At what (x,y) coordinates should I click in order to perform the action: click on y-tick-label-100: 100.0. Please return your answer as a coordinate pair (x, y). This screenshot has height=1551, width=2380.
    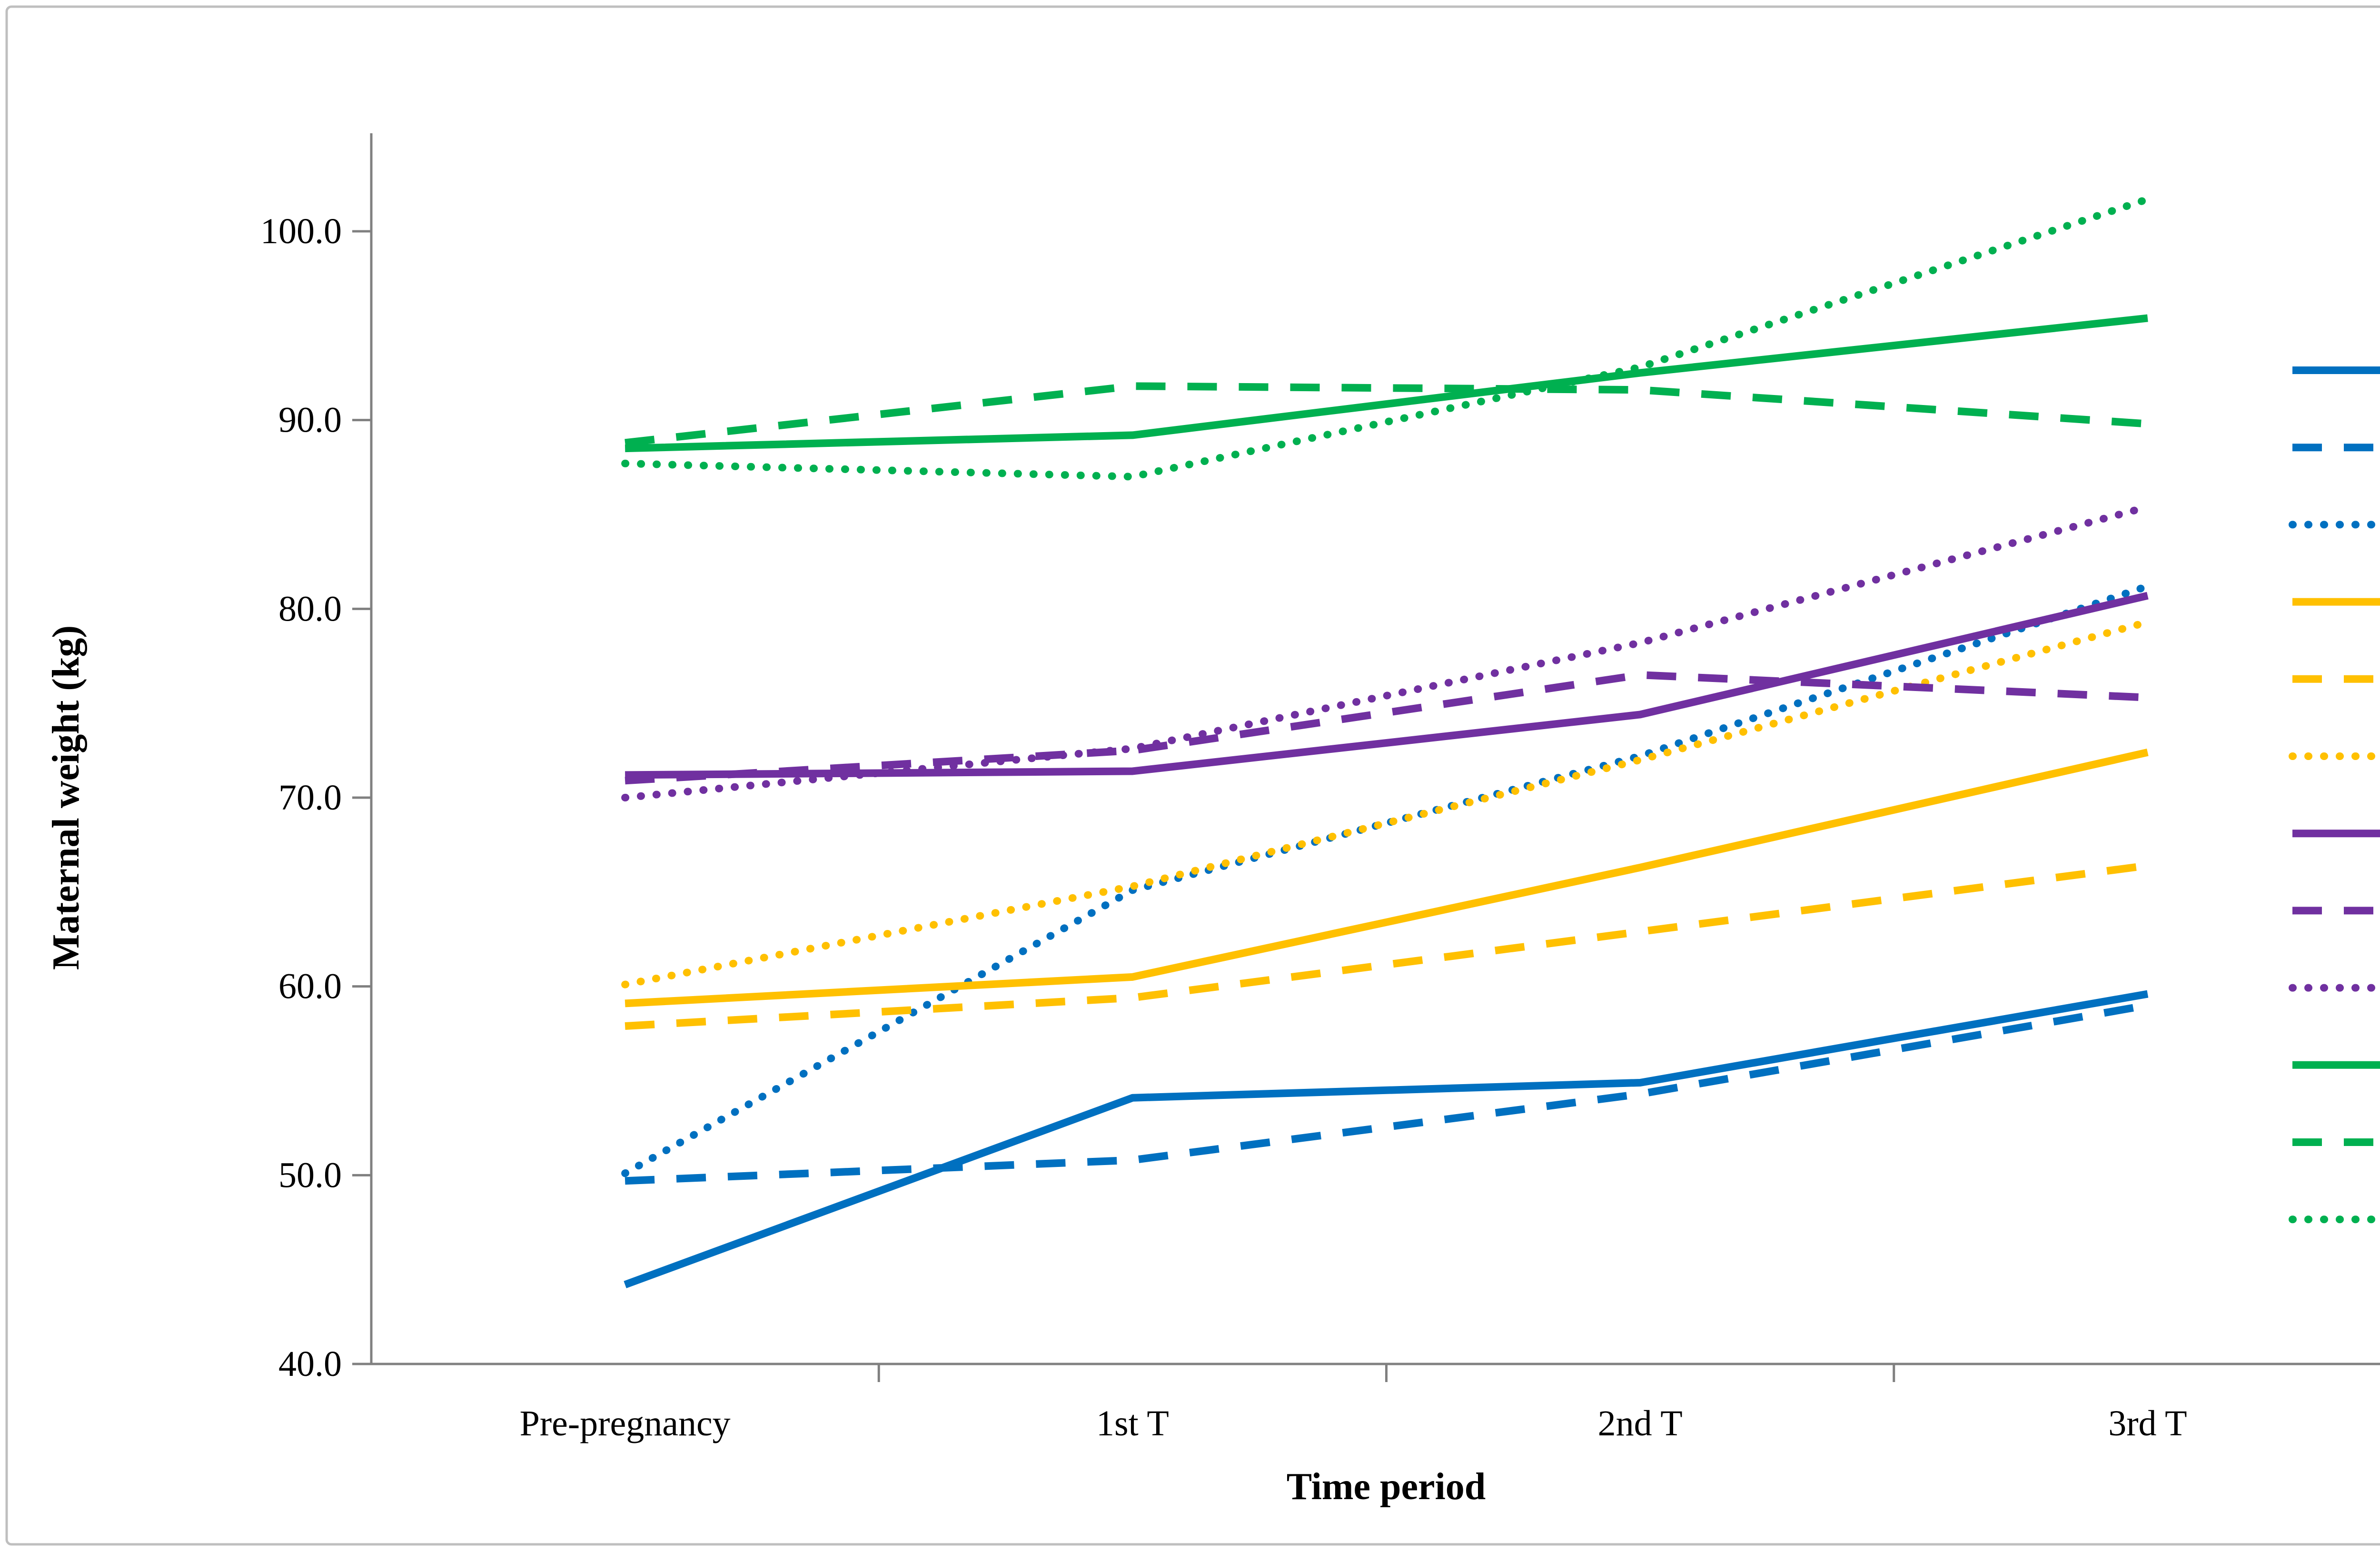
    Looking at the image, I should click on (301, 231).